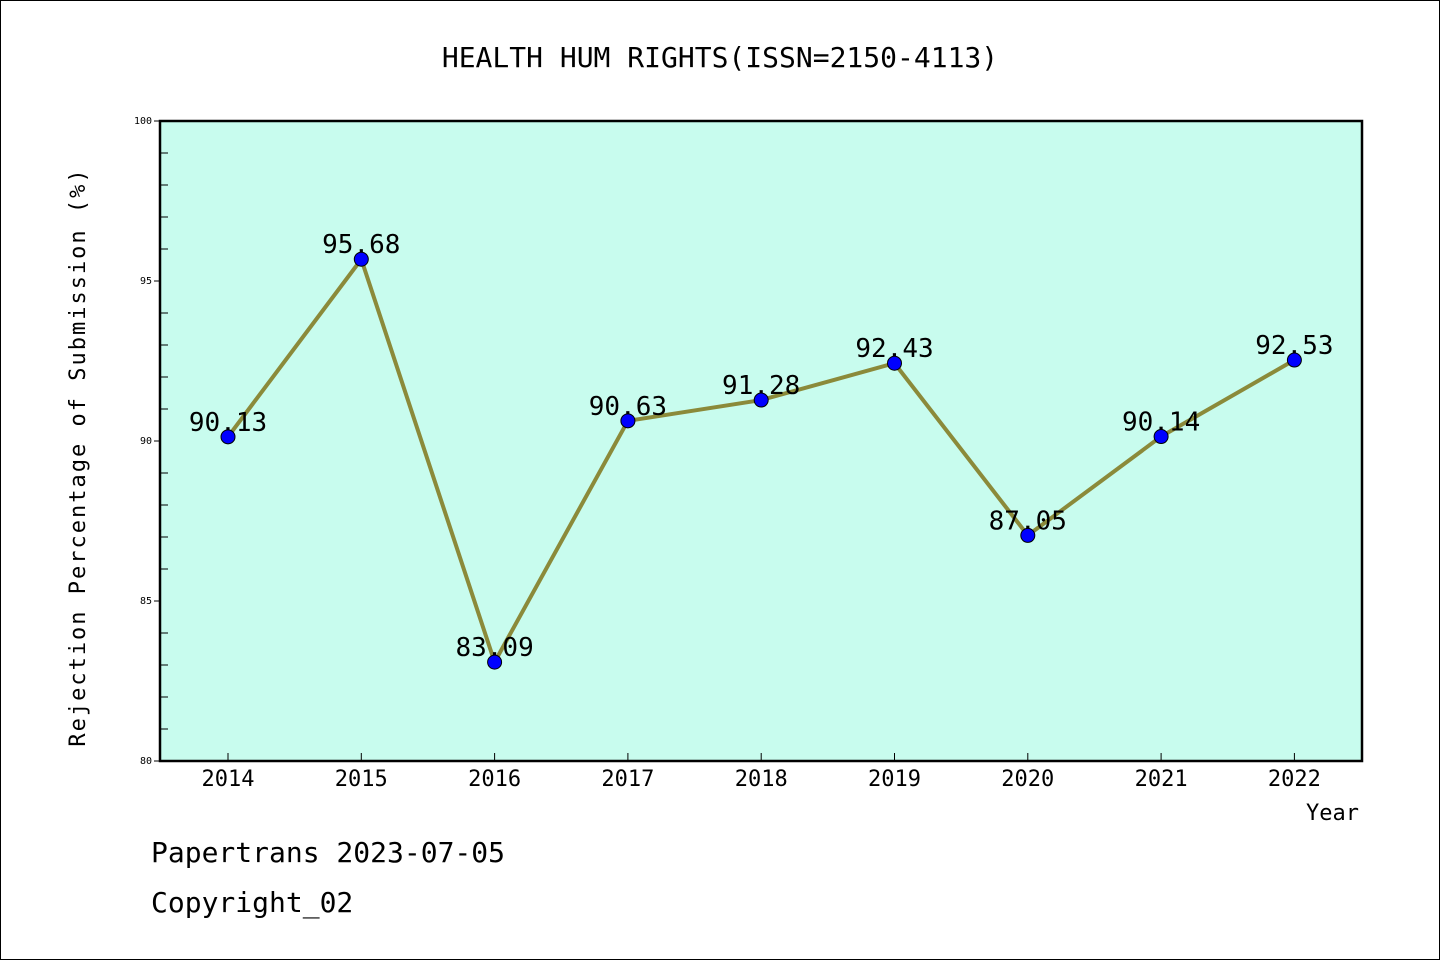 This screenshot has height=960, width=1440. Describe the element at coordinates (1332, 813) in the screenshot. I see `x-axis-label: Year` at that location.